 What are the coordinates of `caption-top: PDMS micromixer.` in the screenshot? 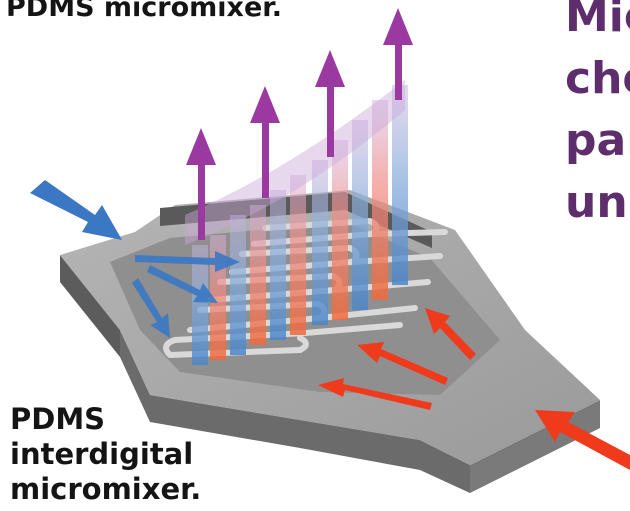 It's located at (144, 11).